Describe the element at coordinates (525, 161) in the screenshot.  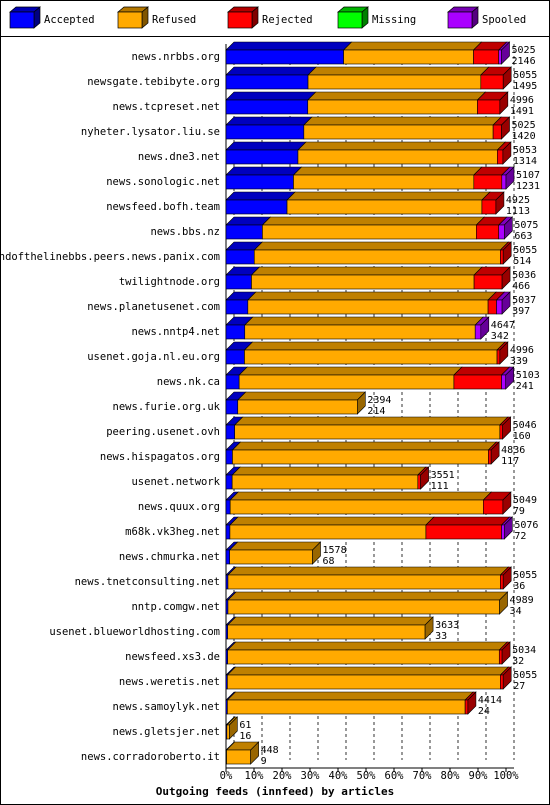
I see `accepted-count: 1314` at that location.